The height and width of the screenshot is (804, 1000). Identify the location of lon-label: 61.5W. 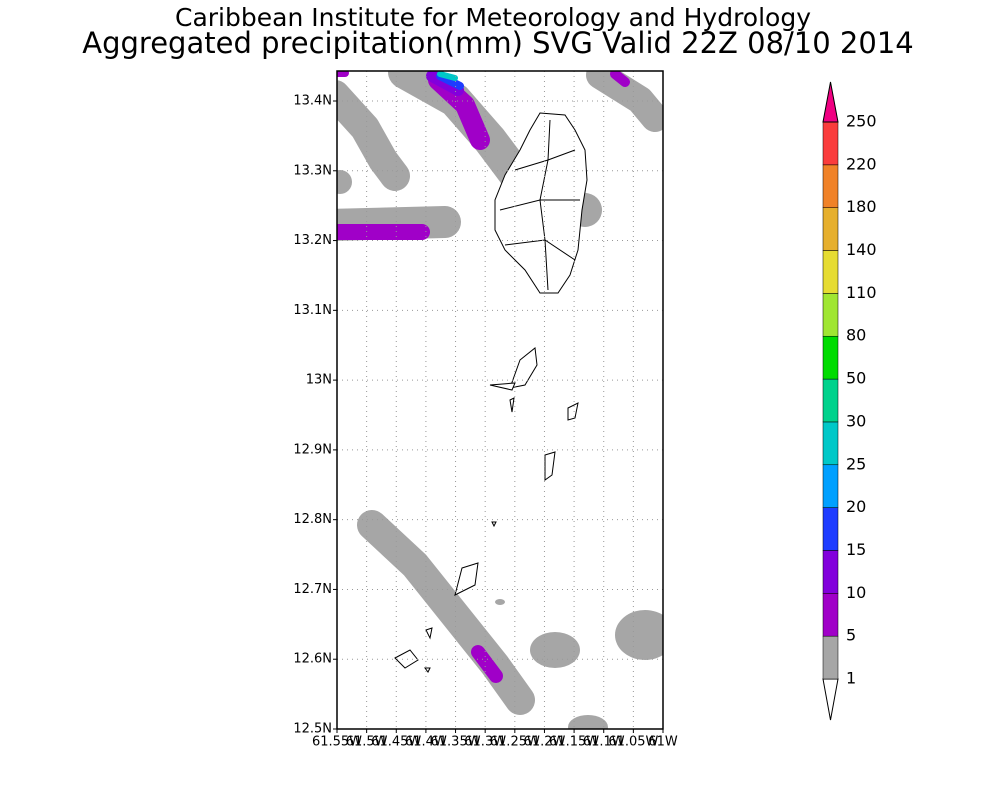
(367, 742).